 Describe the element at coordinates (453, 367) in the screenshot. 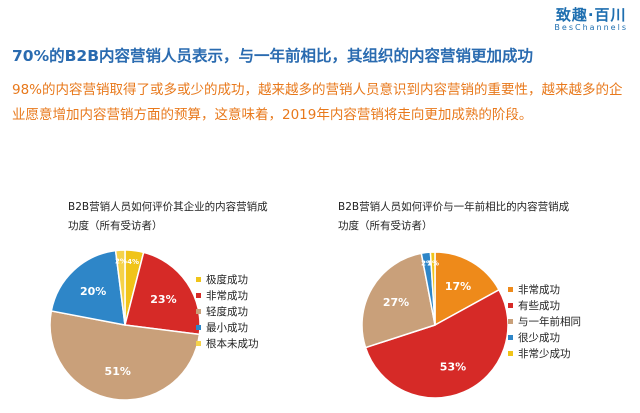

I see `chart-2-slice-label-1: 53%` at that location.